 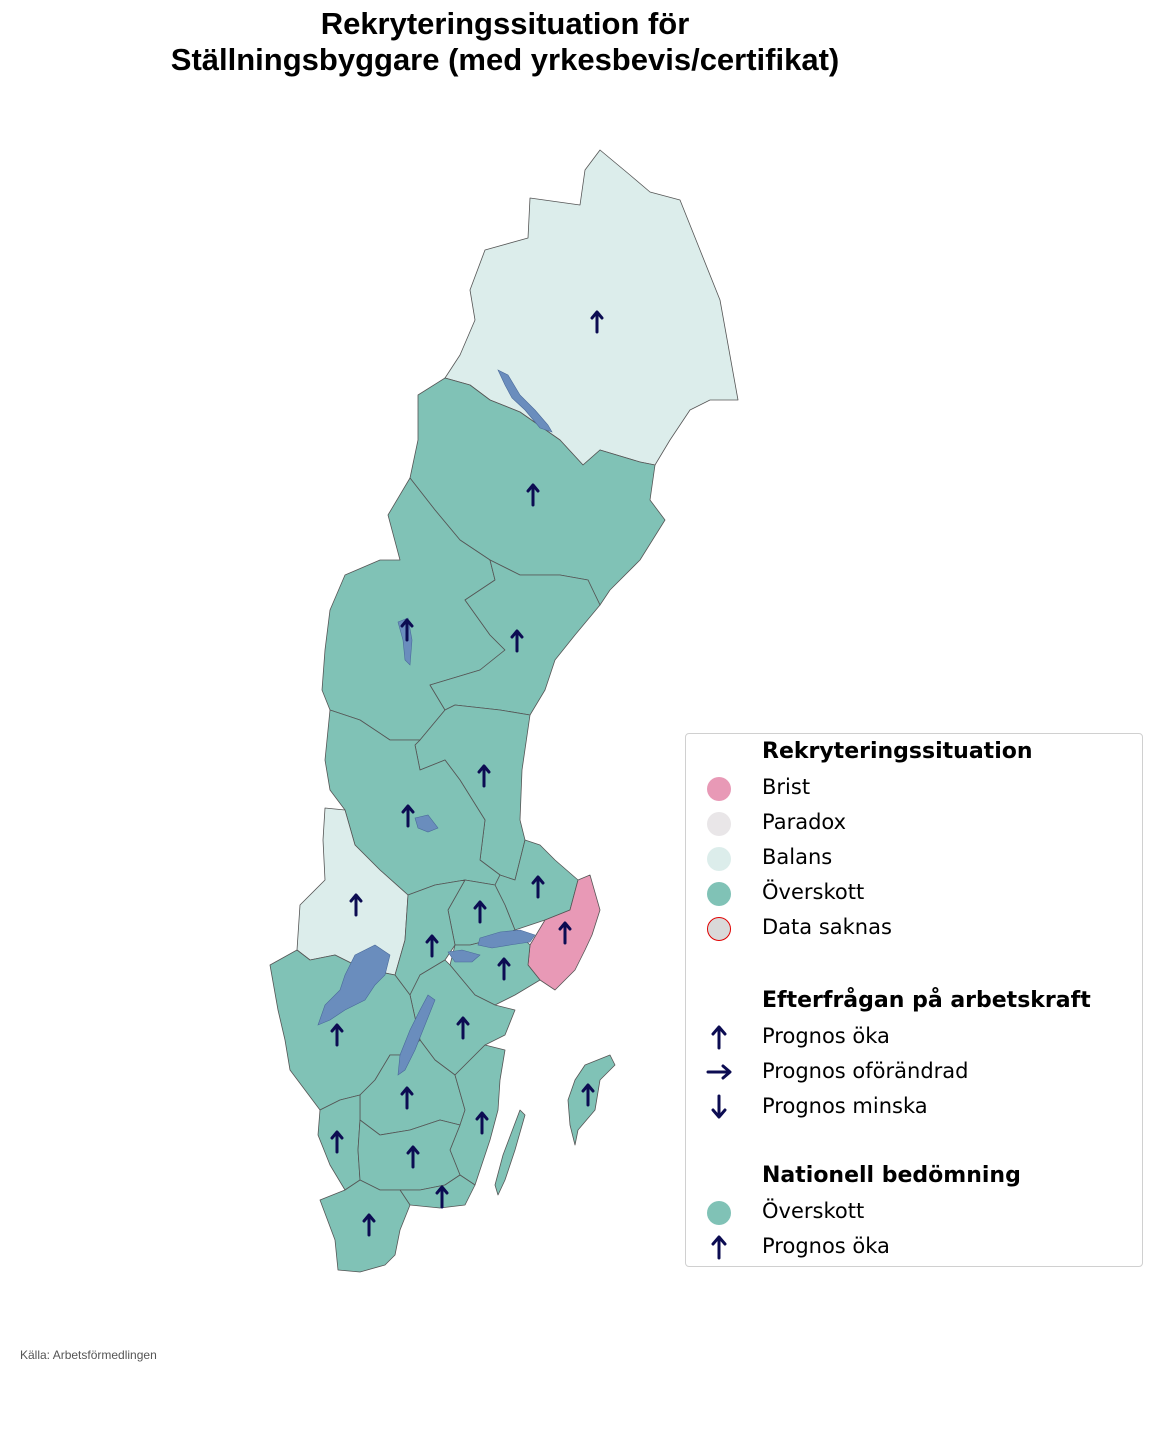 What do you see at coordinates (719, 1072) in the screenshot?
I see `arrow-right-icon` at bounding box center [719, 1072].